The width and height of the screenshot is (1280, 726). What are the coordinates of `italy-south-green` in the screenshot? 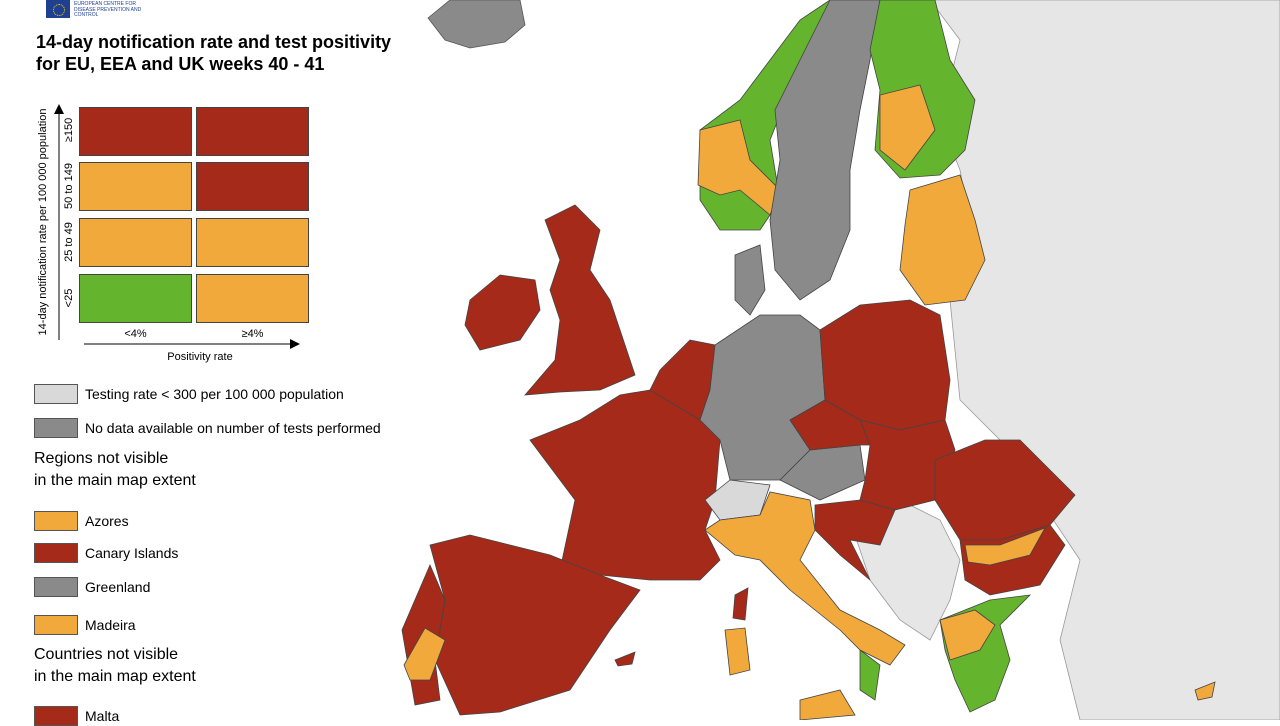 It's located at (870, 675).